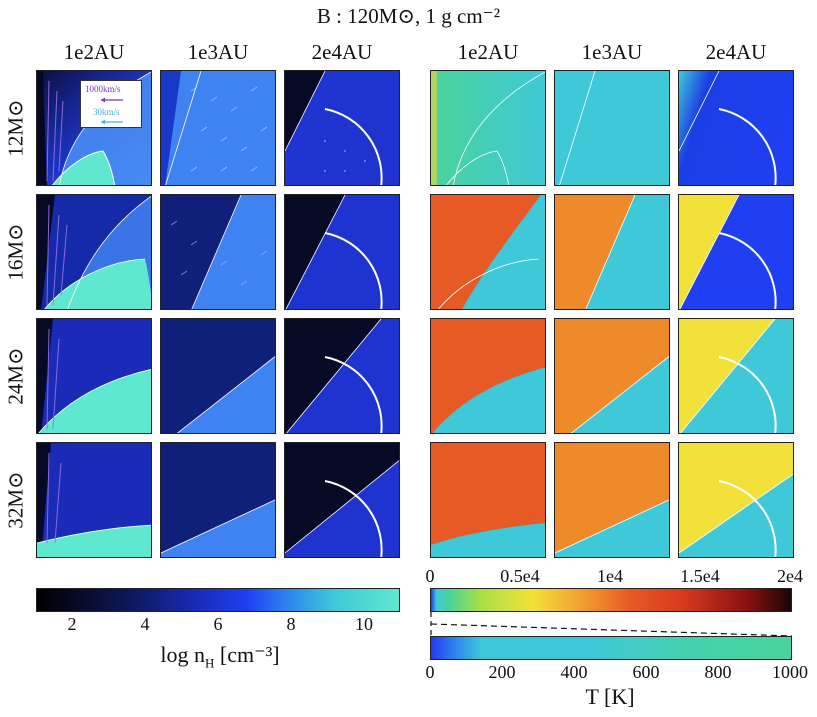  What do you see at coordinates (218, 624) in the screenshot?
I see `density-tick-6: 6` at bounding box center [218, 624].